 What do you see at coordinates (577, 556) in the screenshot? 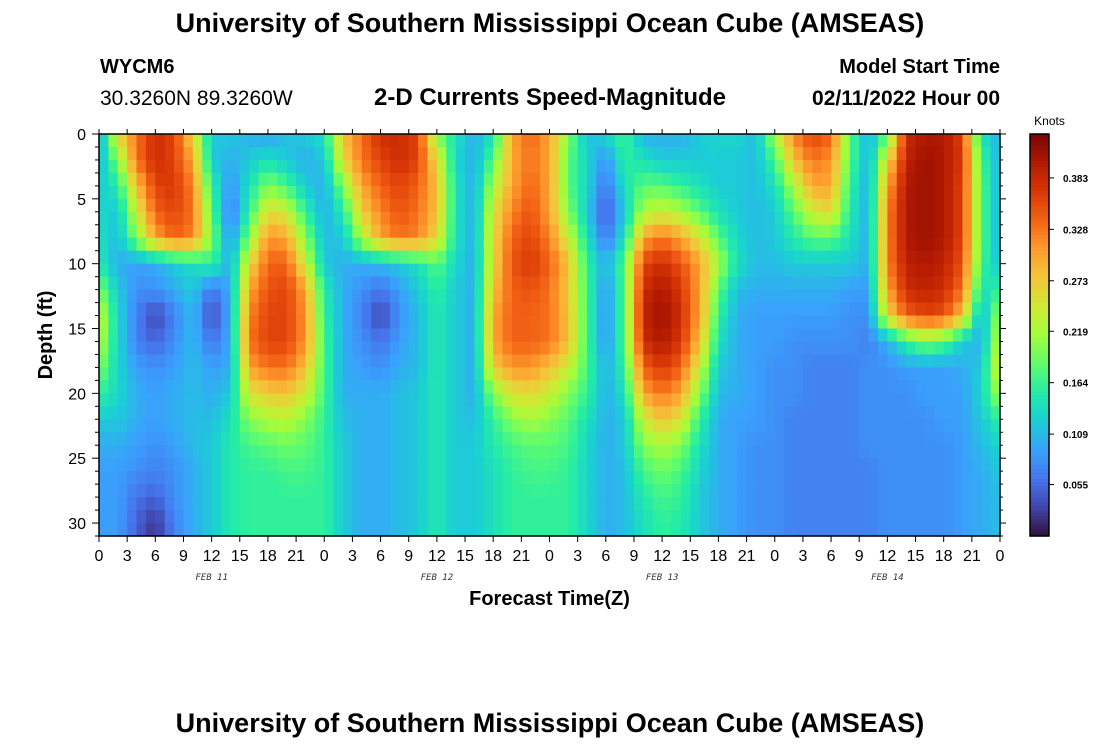
I see `x-tick-label: 3` at bounding box center [577, 556].